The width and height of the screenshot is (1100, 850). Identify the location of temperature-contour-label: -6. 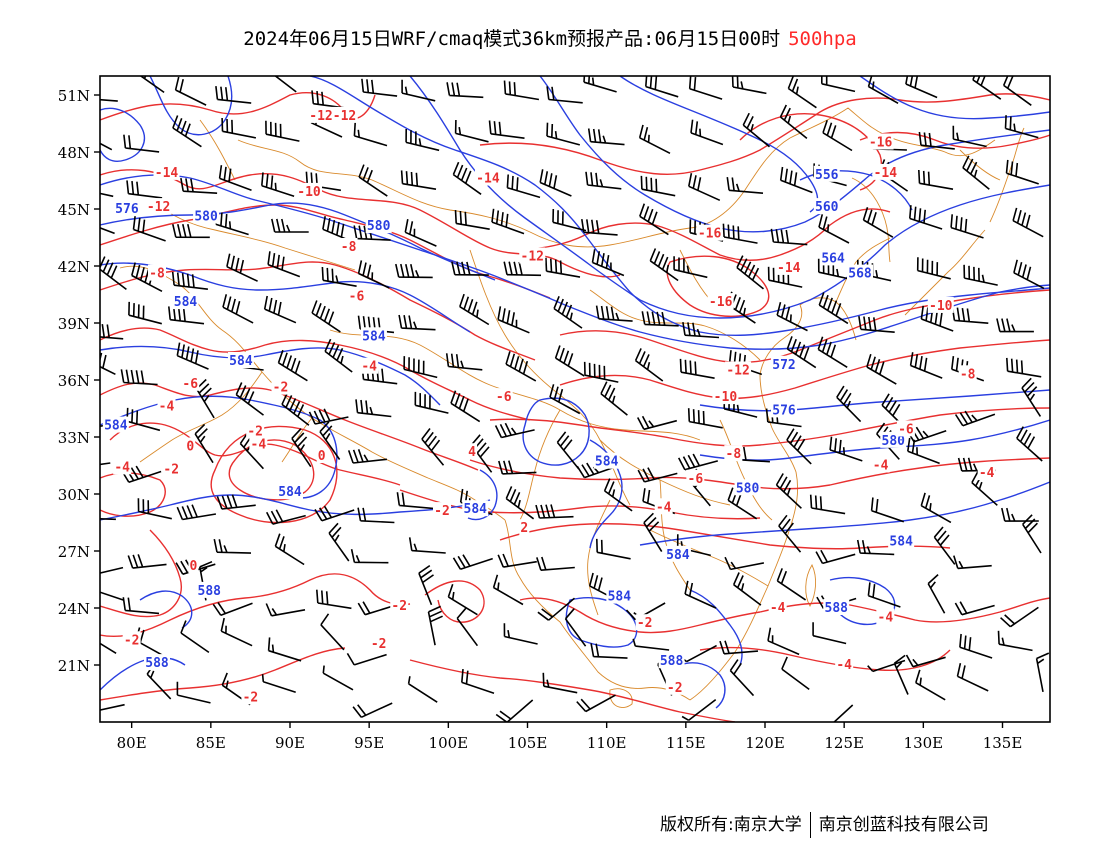
(357, 296).